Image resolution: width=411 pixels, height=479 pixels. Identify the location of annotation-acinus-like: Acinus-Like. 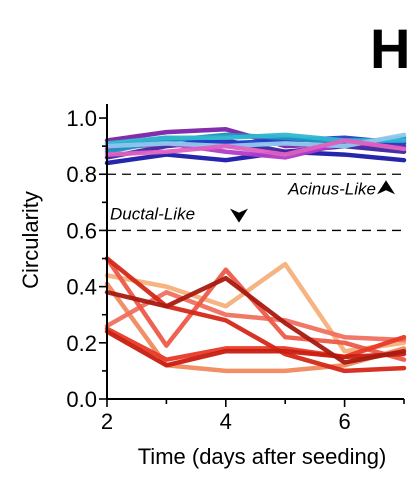
(331, 188).